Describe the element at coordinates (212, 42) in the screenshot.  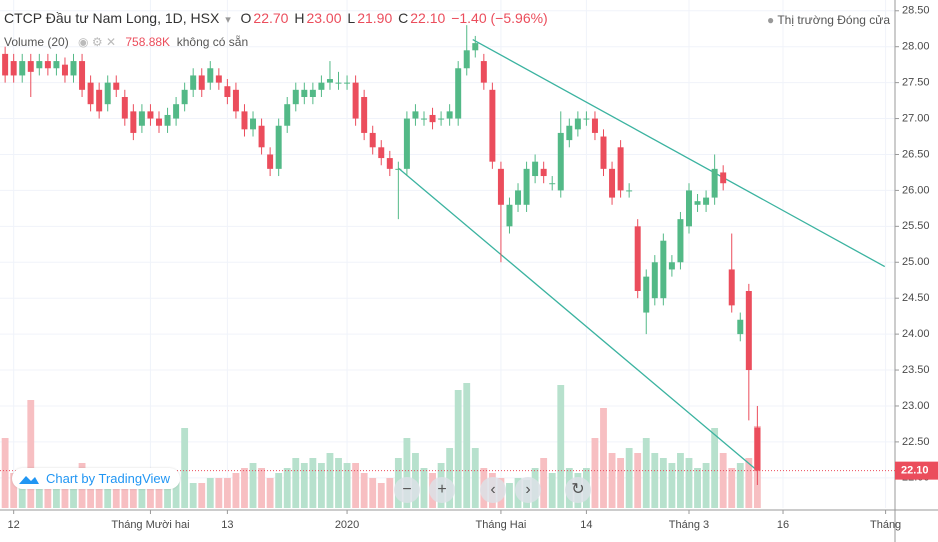
I see `volume-ma: không có sẵn` at that location.